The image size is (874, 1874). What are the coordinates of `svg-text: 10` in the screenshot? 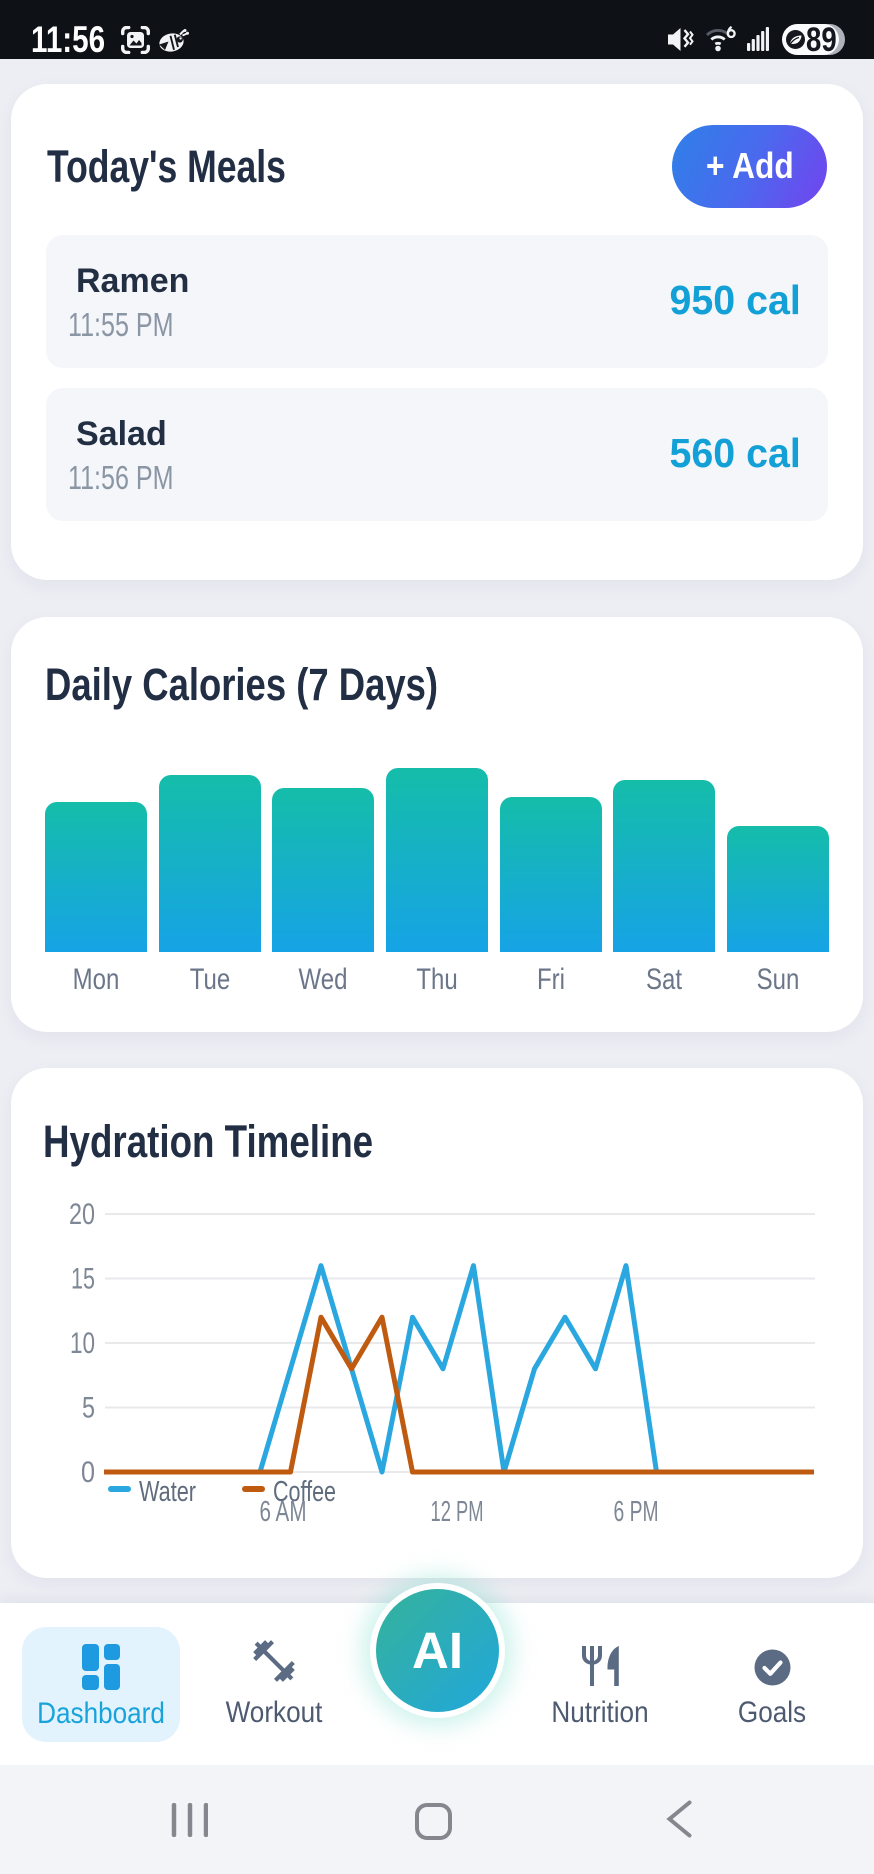 It's located at (82, 1343).